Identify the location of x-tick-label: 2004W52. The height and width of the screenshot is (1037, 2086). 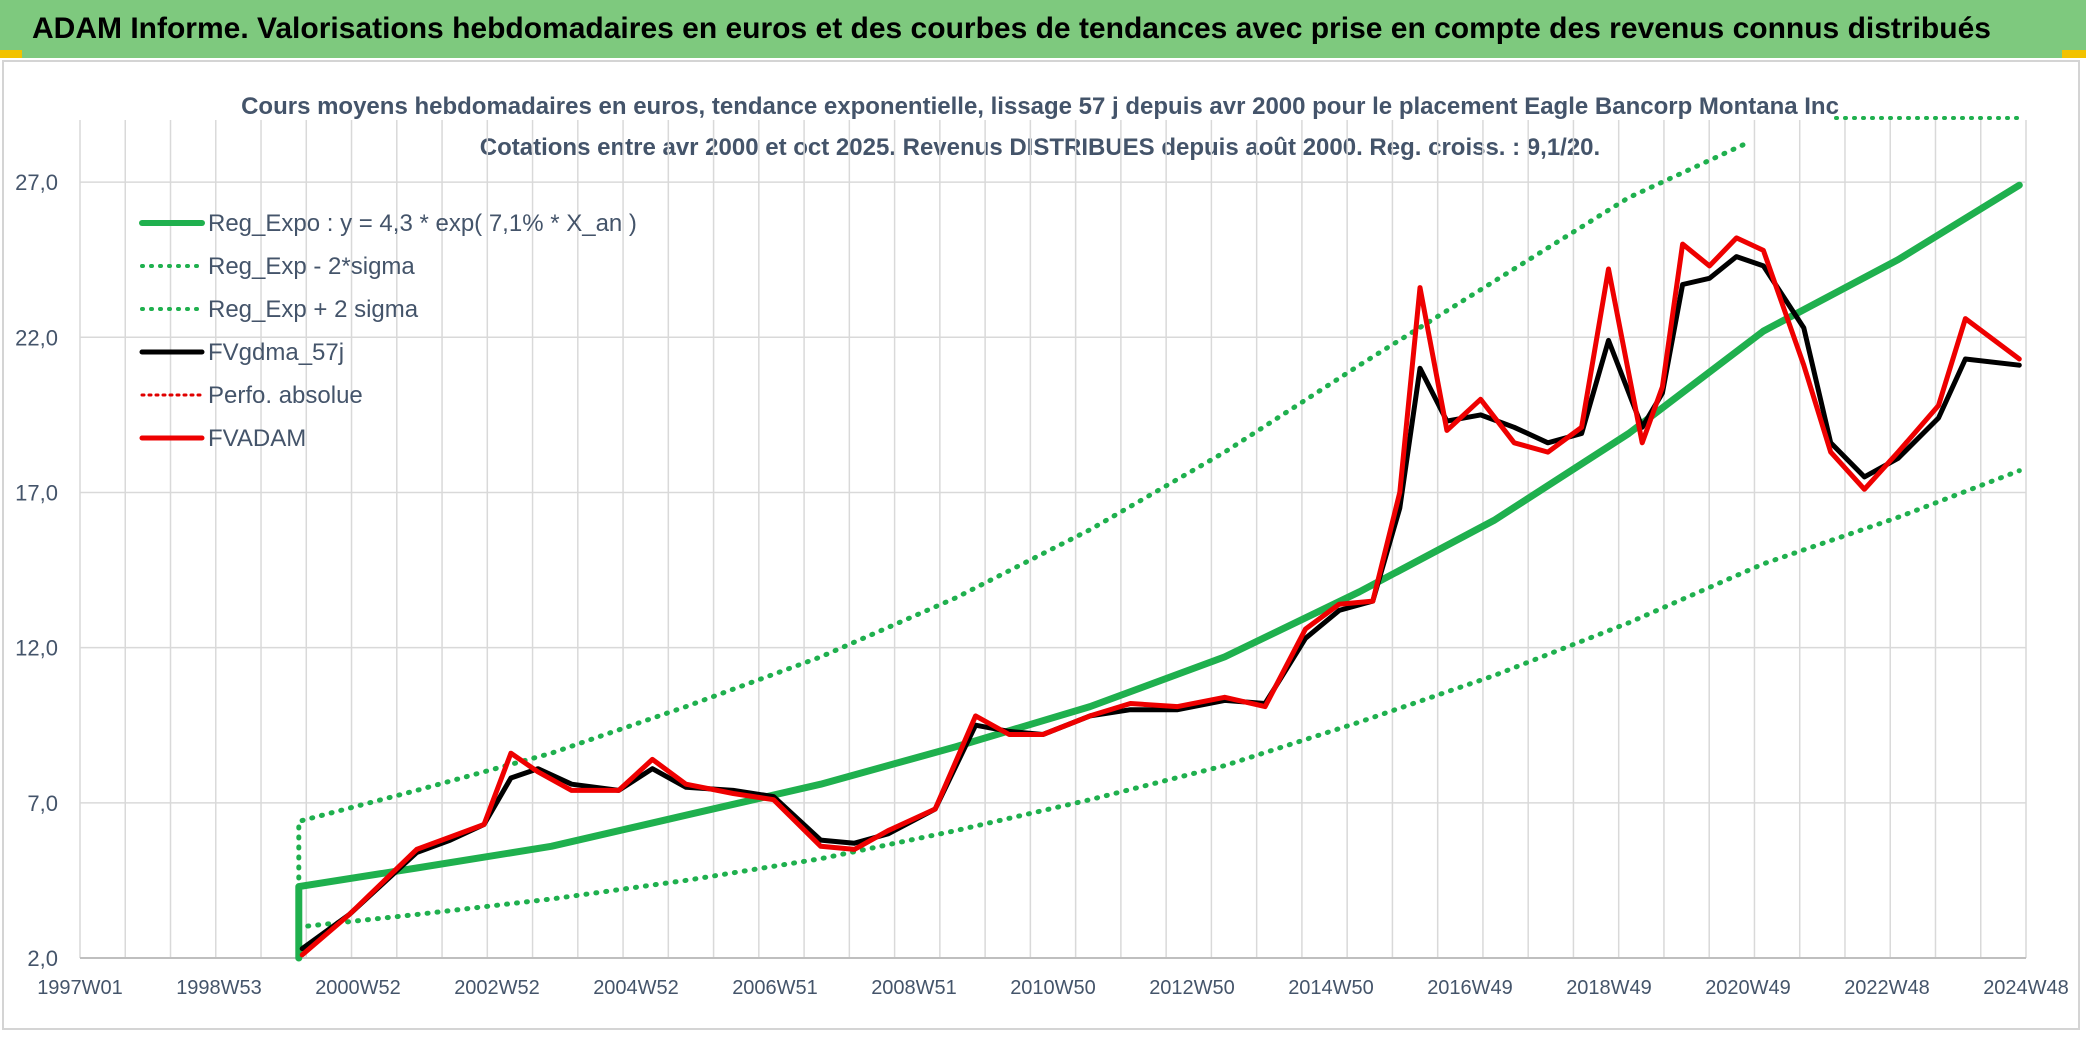
(636, 988).